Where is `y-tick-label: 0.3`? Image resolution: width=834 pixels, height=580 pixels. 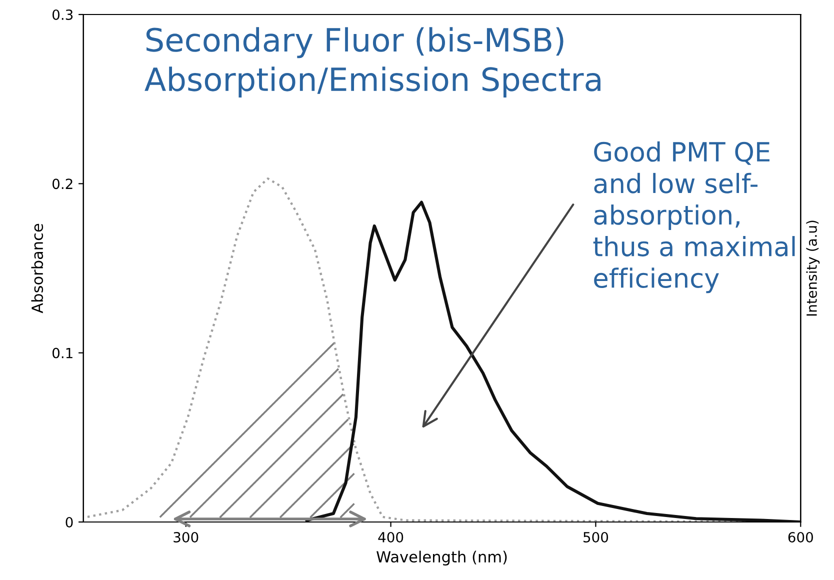
y-tick-label: 0.3 is located at coordinates (62, 14).